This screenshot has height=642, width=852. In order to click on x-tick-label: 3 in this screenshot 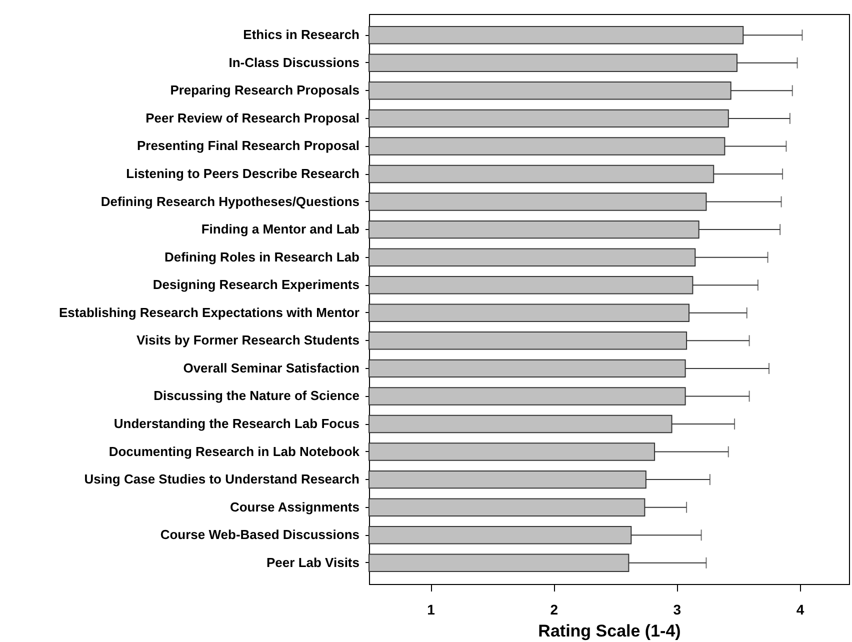, I will do `click(677, 610)`.